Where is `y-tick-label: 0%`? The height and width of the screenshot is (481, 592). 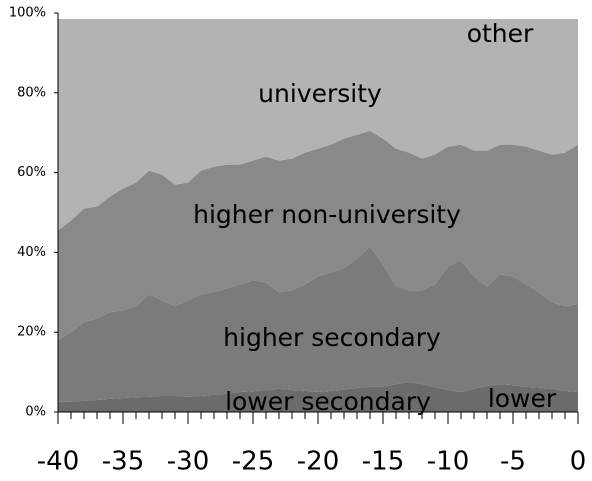
y-tick-label: 0% is located at coordinates (35, 412).